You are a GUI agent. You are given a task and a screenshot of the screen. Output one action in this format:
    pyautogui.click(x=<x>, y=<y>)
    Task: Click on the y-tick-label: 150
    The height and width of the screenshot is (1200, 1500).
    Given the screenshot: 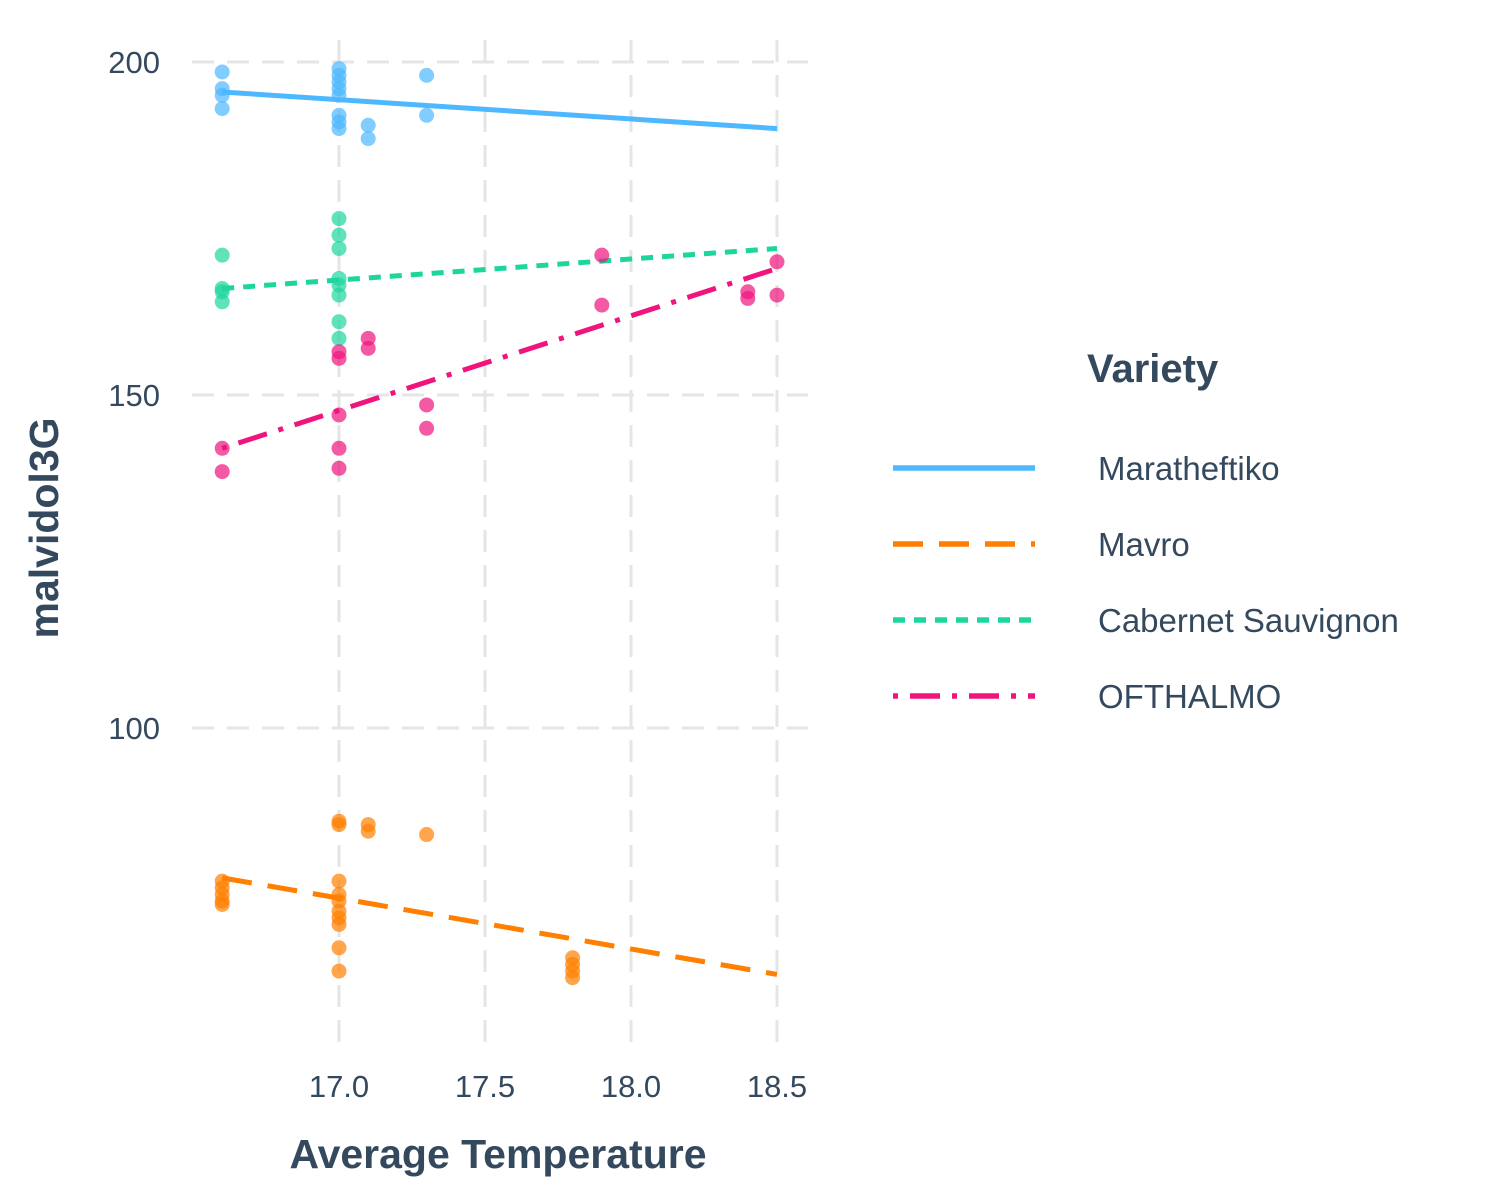 What is the action you would take?
    pyautogui.click(x=134, y=395)
    